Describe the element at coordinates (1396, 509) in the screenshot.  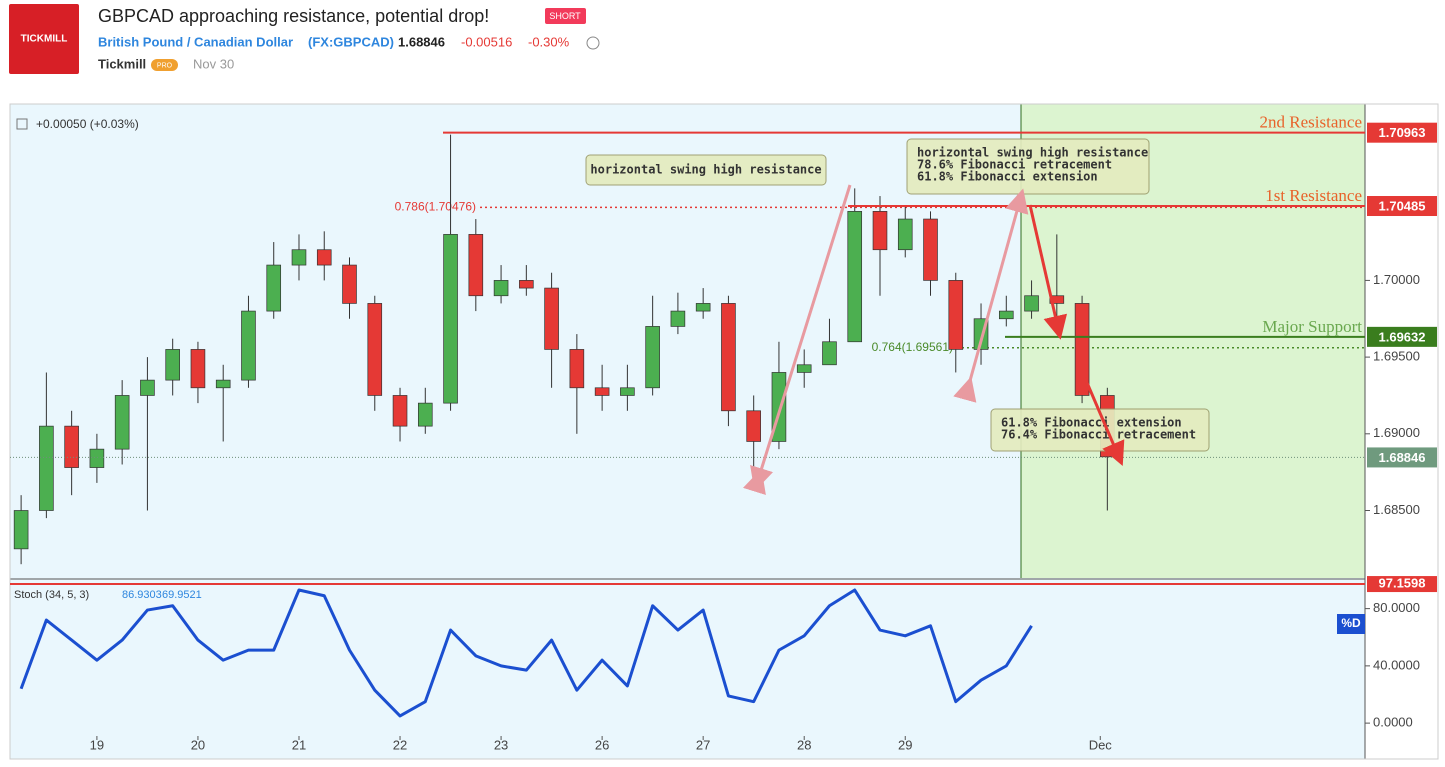
I see `y-tick-label: 1.68500` at that location.